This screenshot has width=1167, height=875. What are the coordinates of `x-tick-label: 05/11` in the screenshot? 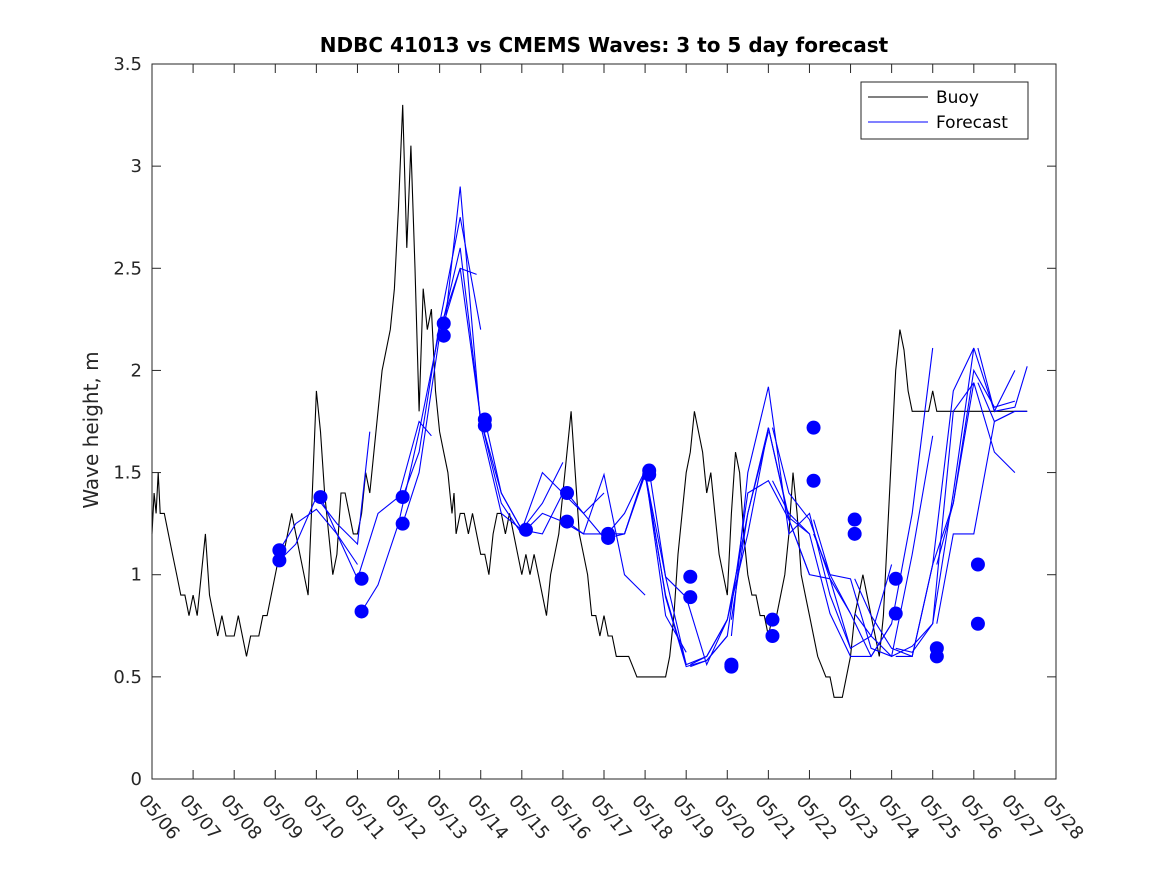 It's located at (364, 817).